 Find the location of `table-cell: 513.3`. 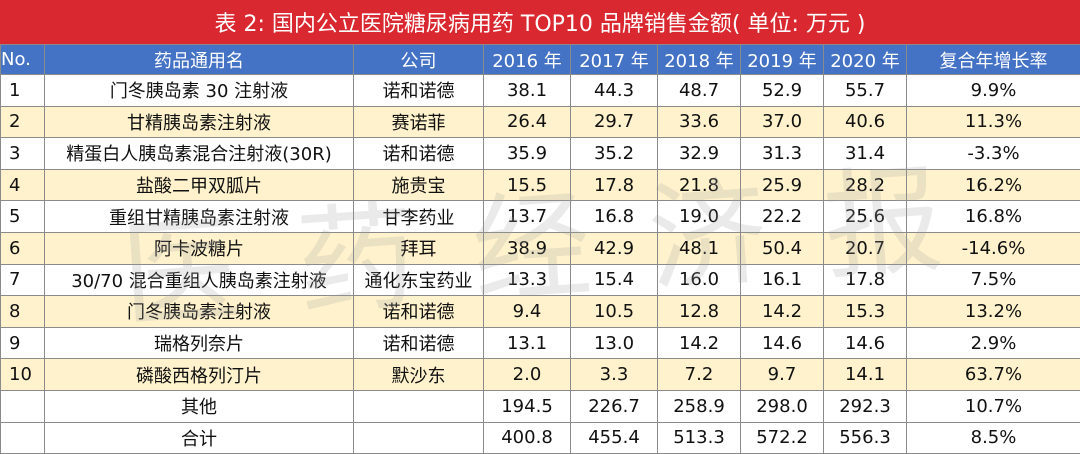

table-cell: 513.3 is located at coordinates (699, 438).